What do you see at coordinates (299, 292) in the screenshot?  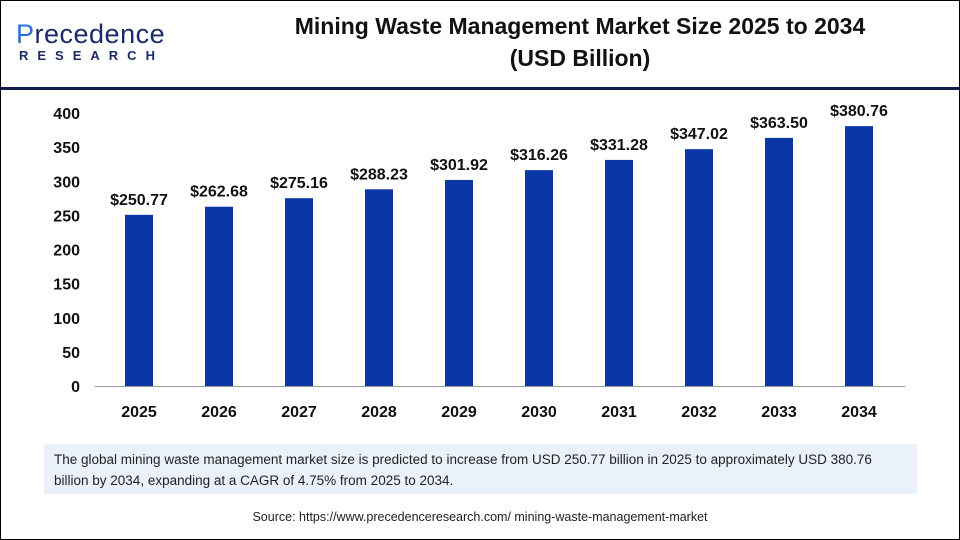 I see `bar-2027` at bounding box center [299, 292].